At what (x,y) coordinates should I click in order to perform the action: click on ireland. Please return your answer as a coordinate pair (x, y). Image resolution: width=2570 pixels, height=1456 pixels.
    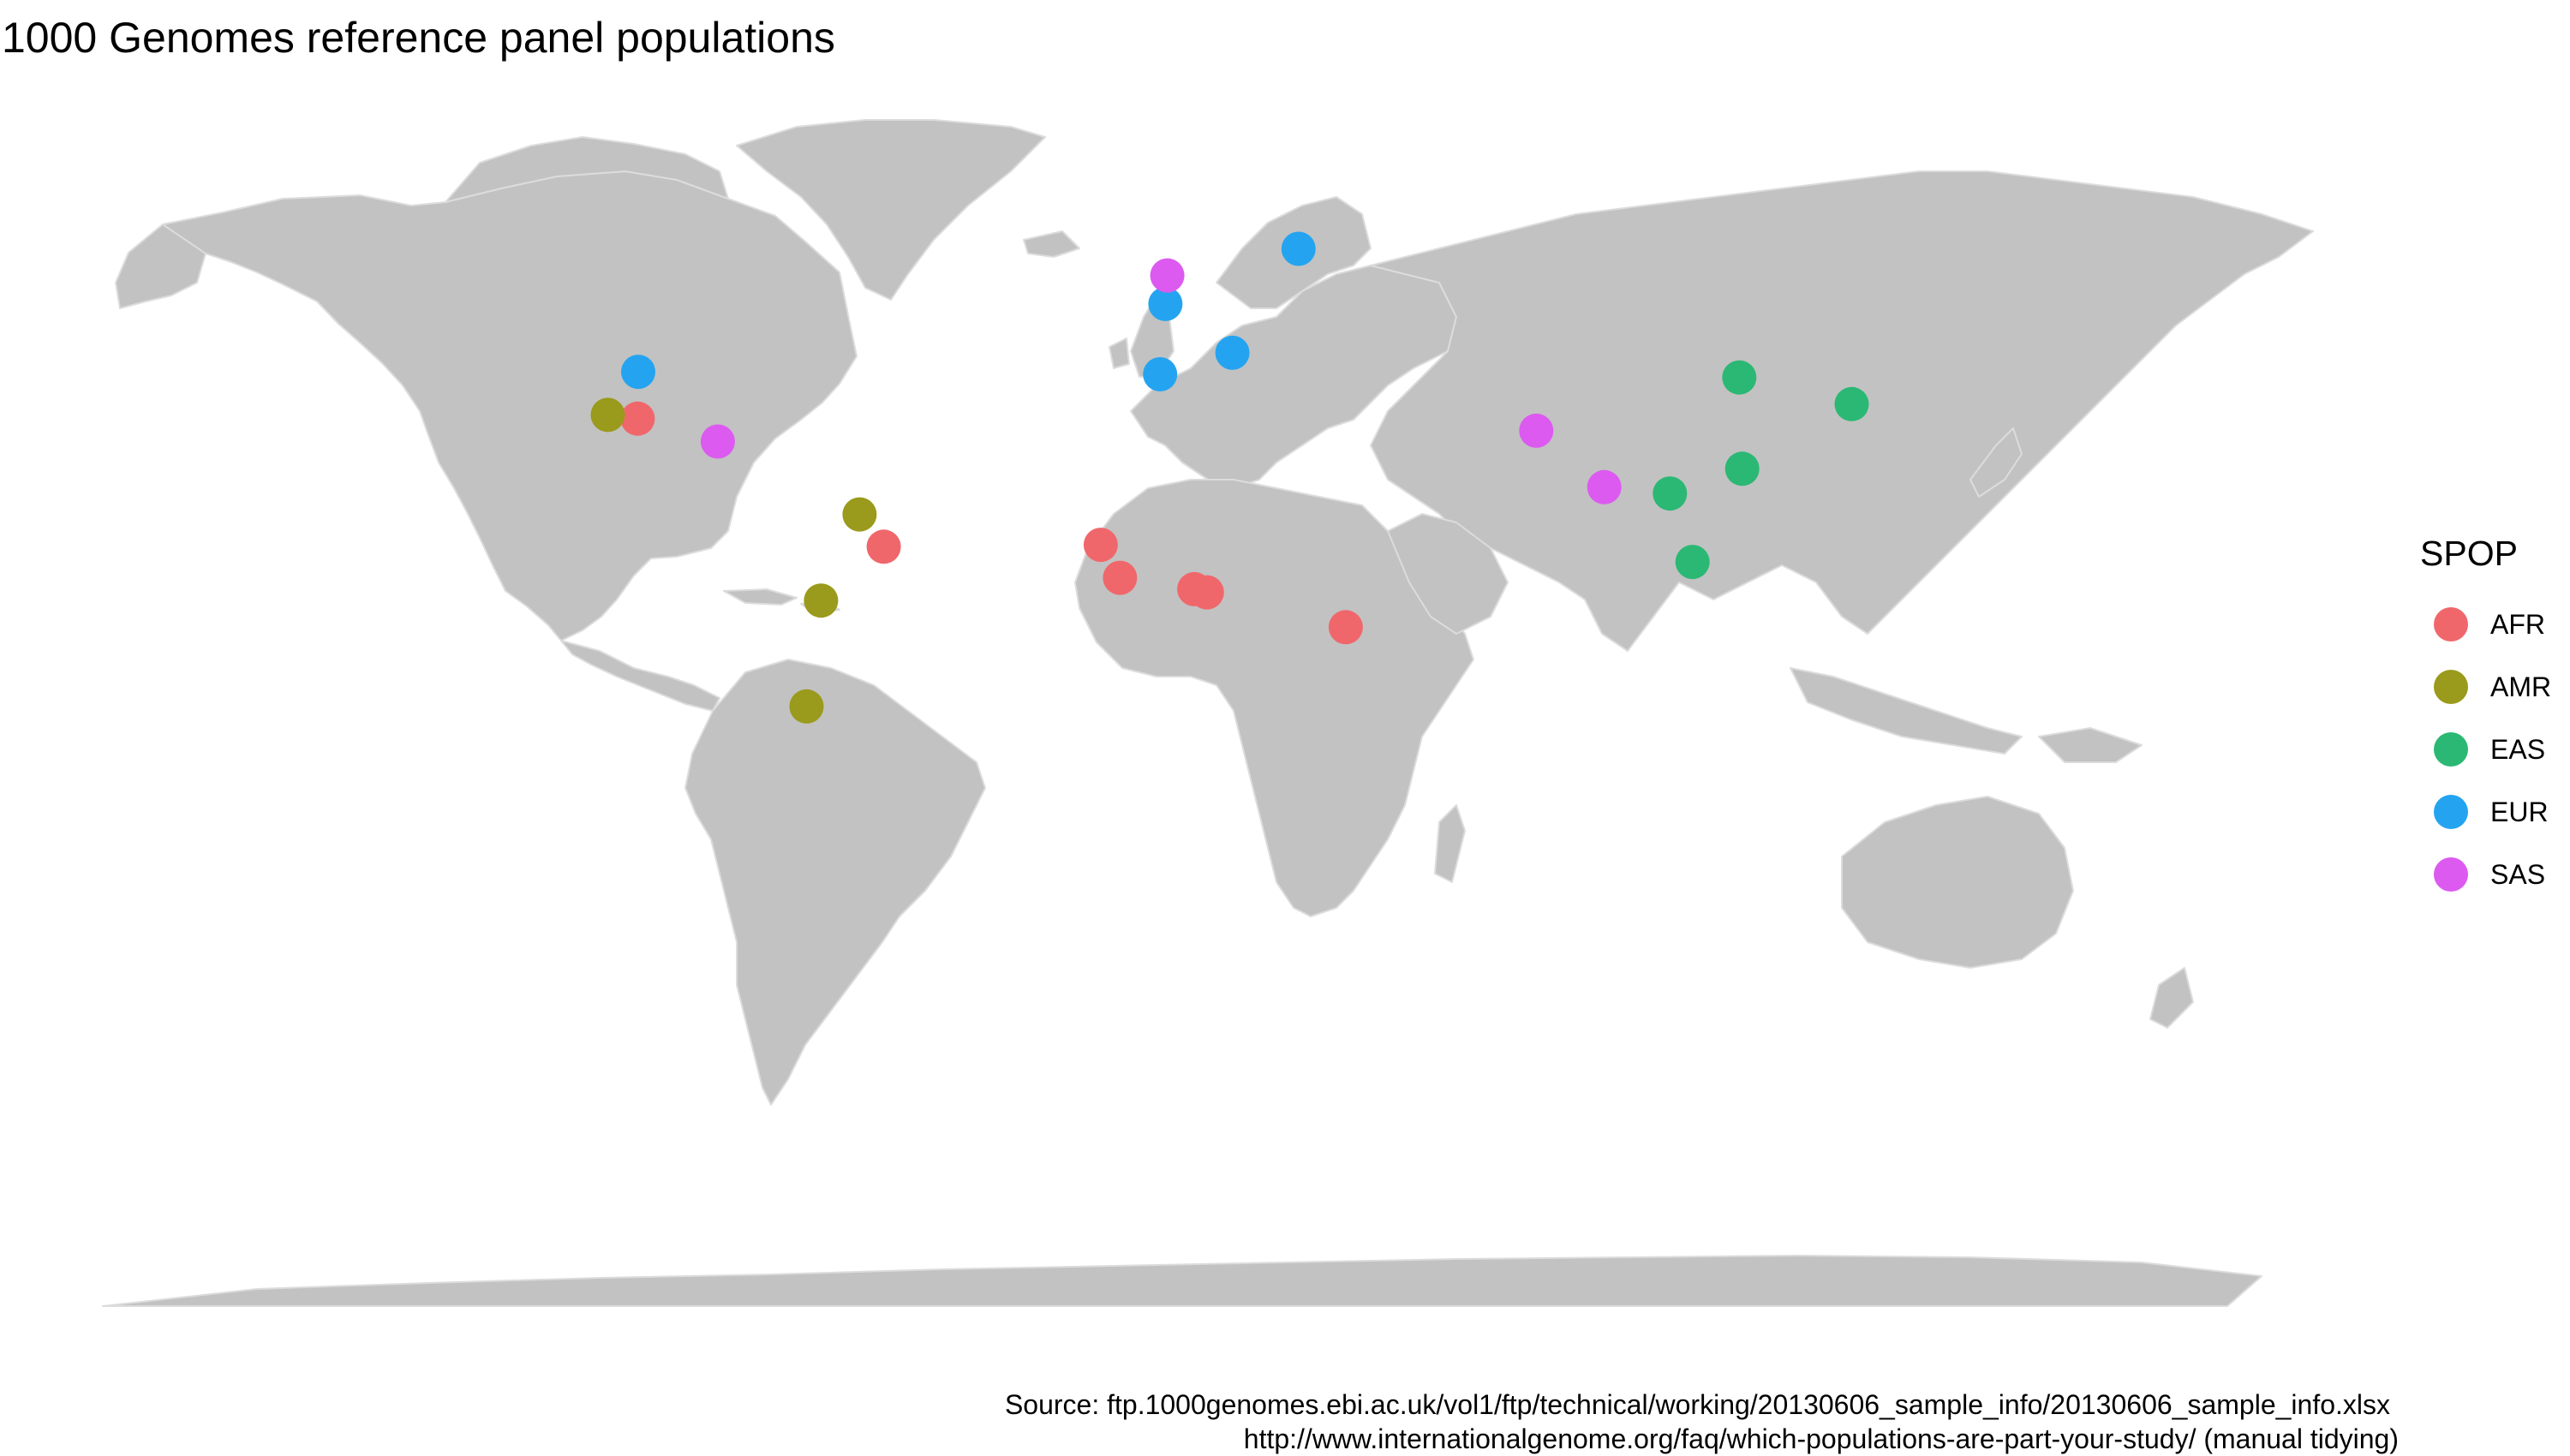
    Looking at the image, I should click on (1119, 353).